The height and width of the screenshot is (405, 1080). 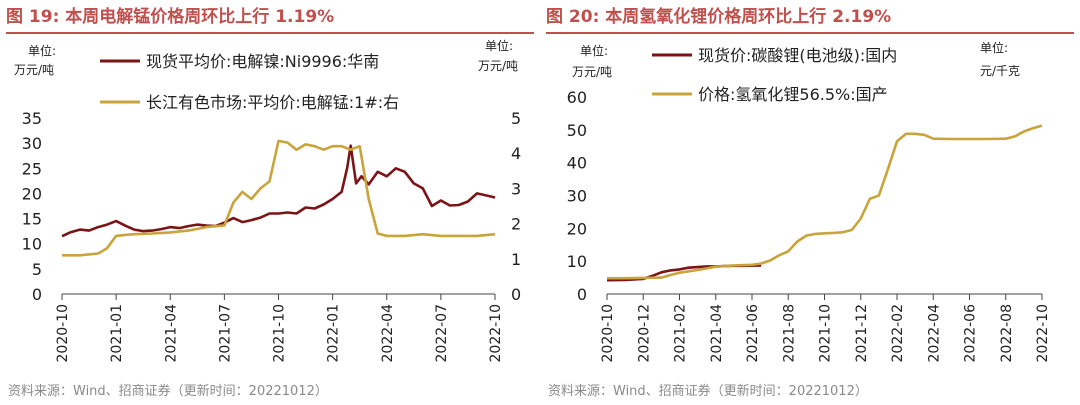 I want to click on x-tick-label: 2022-02, so click(x=898, y=333).